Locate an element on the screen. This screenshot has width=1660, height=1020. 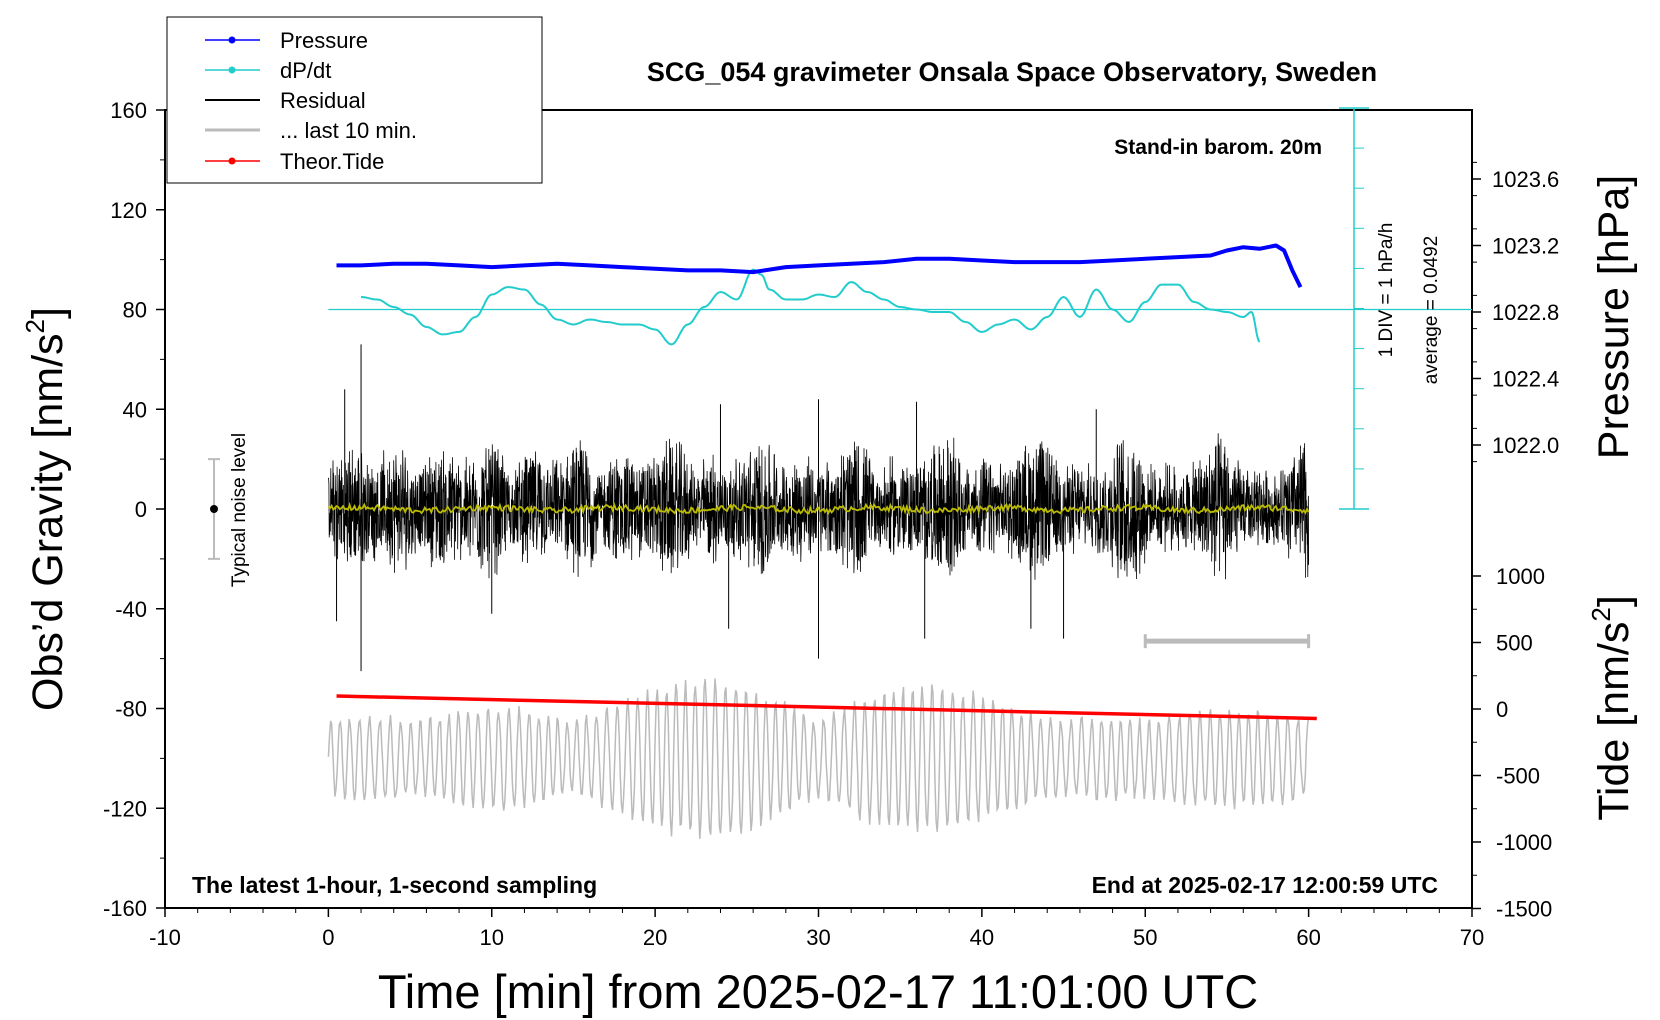
left-axis-label-end: ] is located at coordinates (48, 313).